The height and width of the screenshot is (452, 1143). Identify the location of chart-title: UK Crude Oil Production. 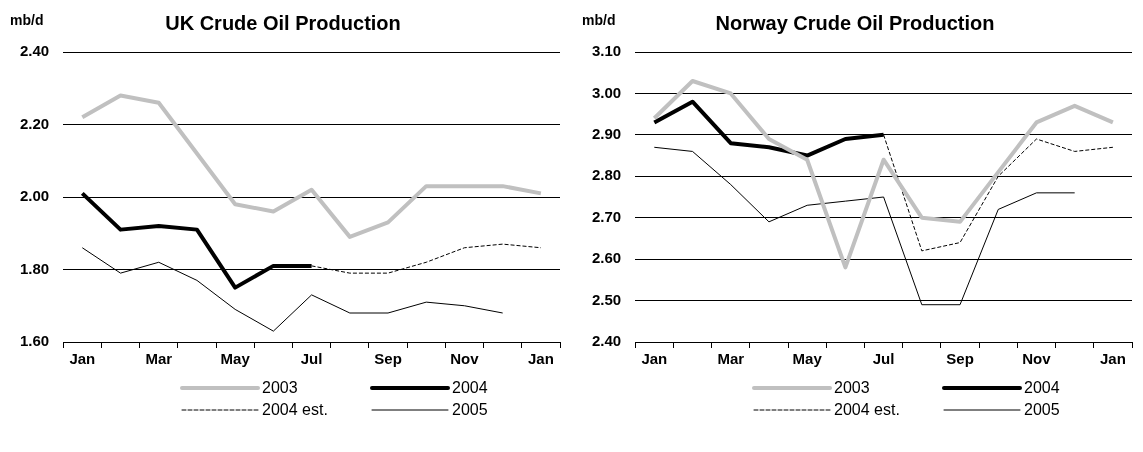
(283, 22).